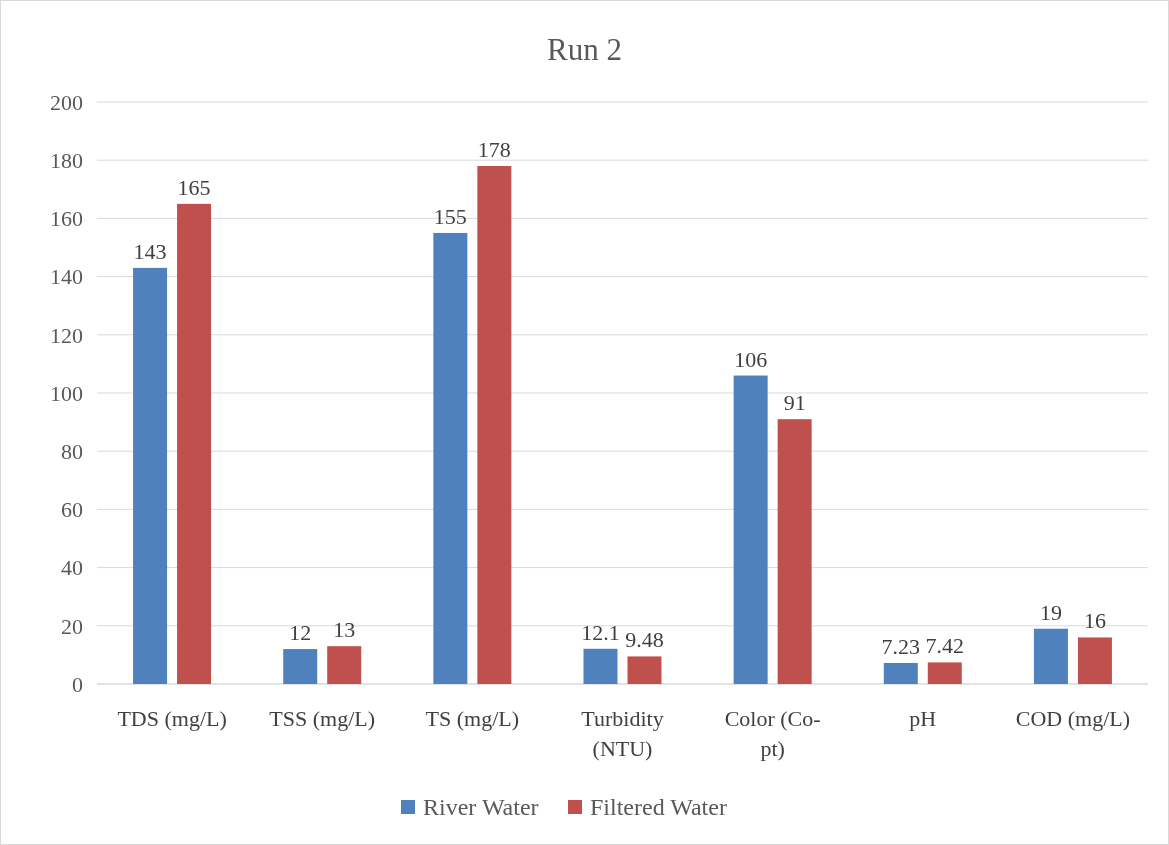 The width and height of the screenshot is (1169, 845). What do you see at coordinates (923, 718) in the screenshot?
I see `x-tick-label: pH` at bounding box center [923, 718].